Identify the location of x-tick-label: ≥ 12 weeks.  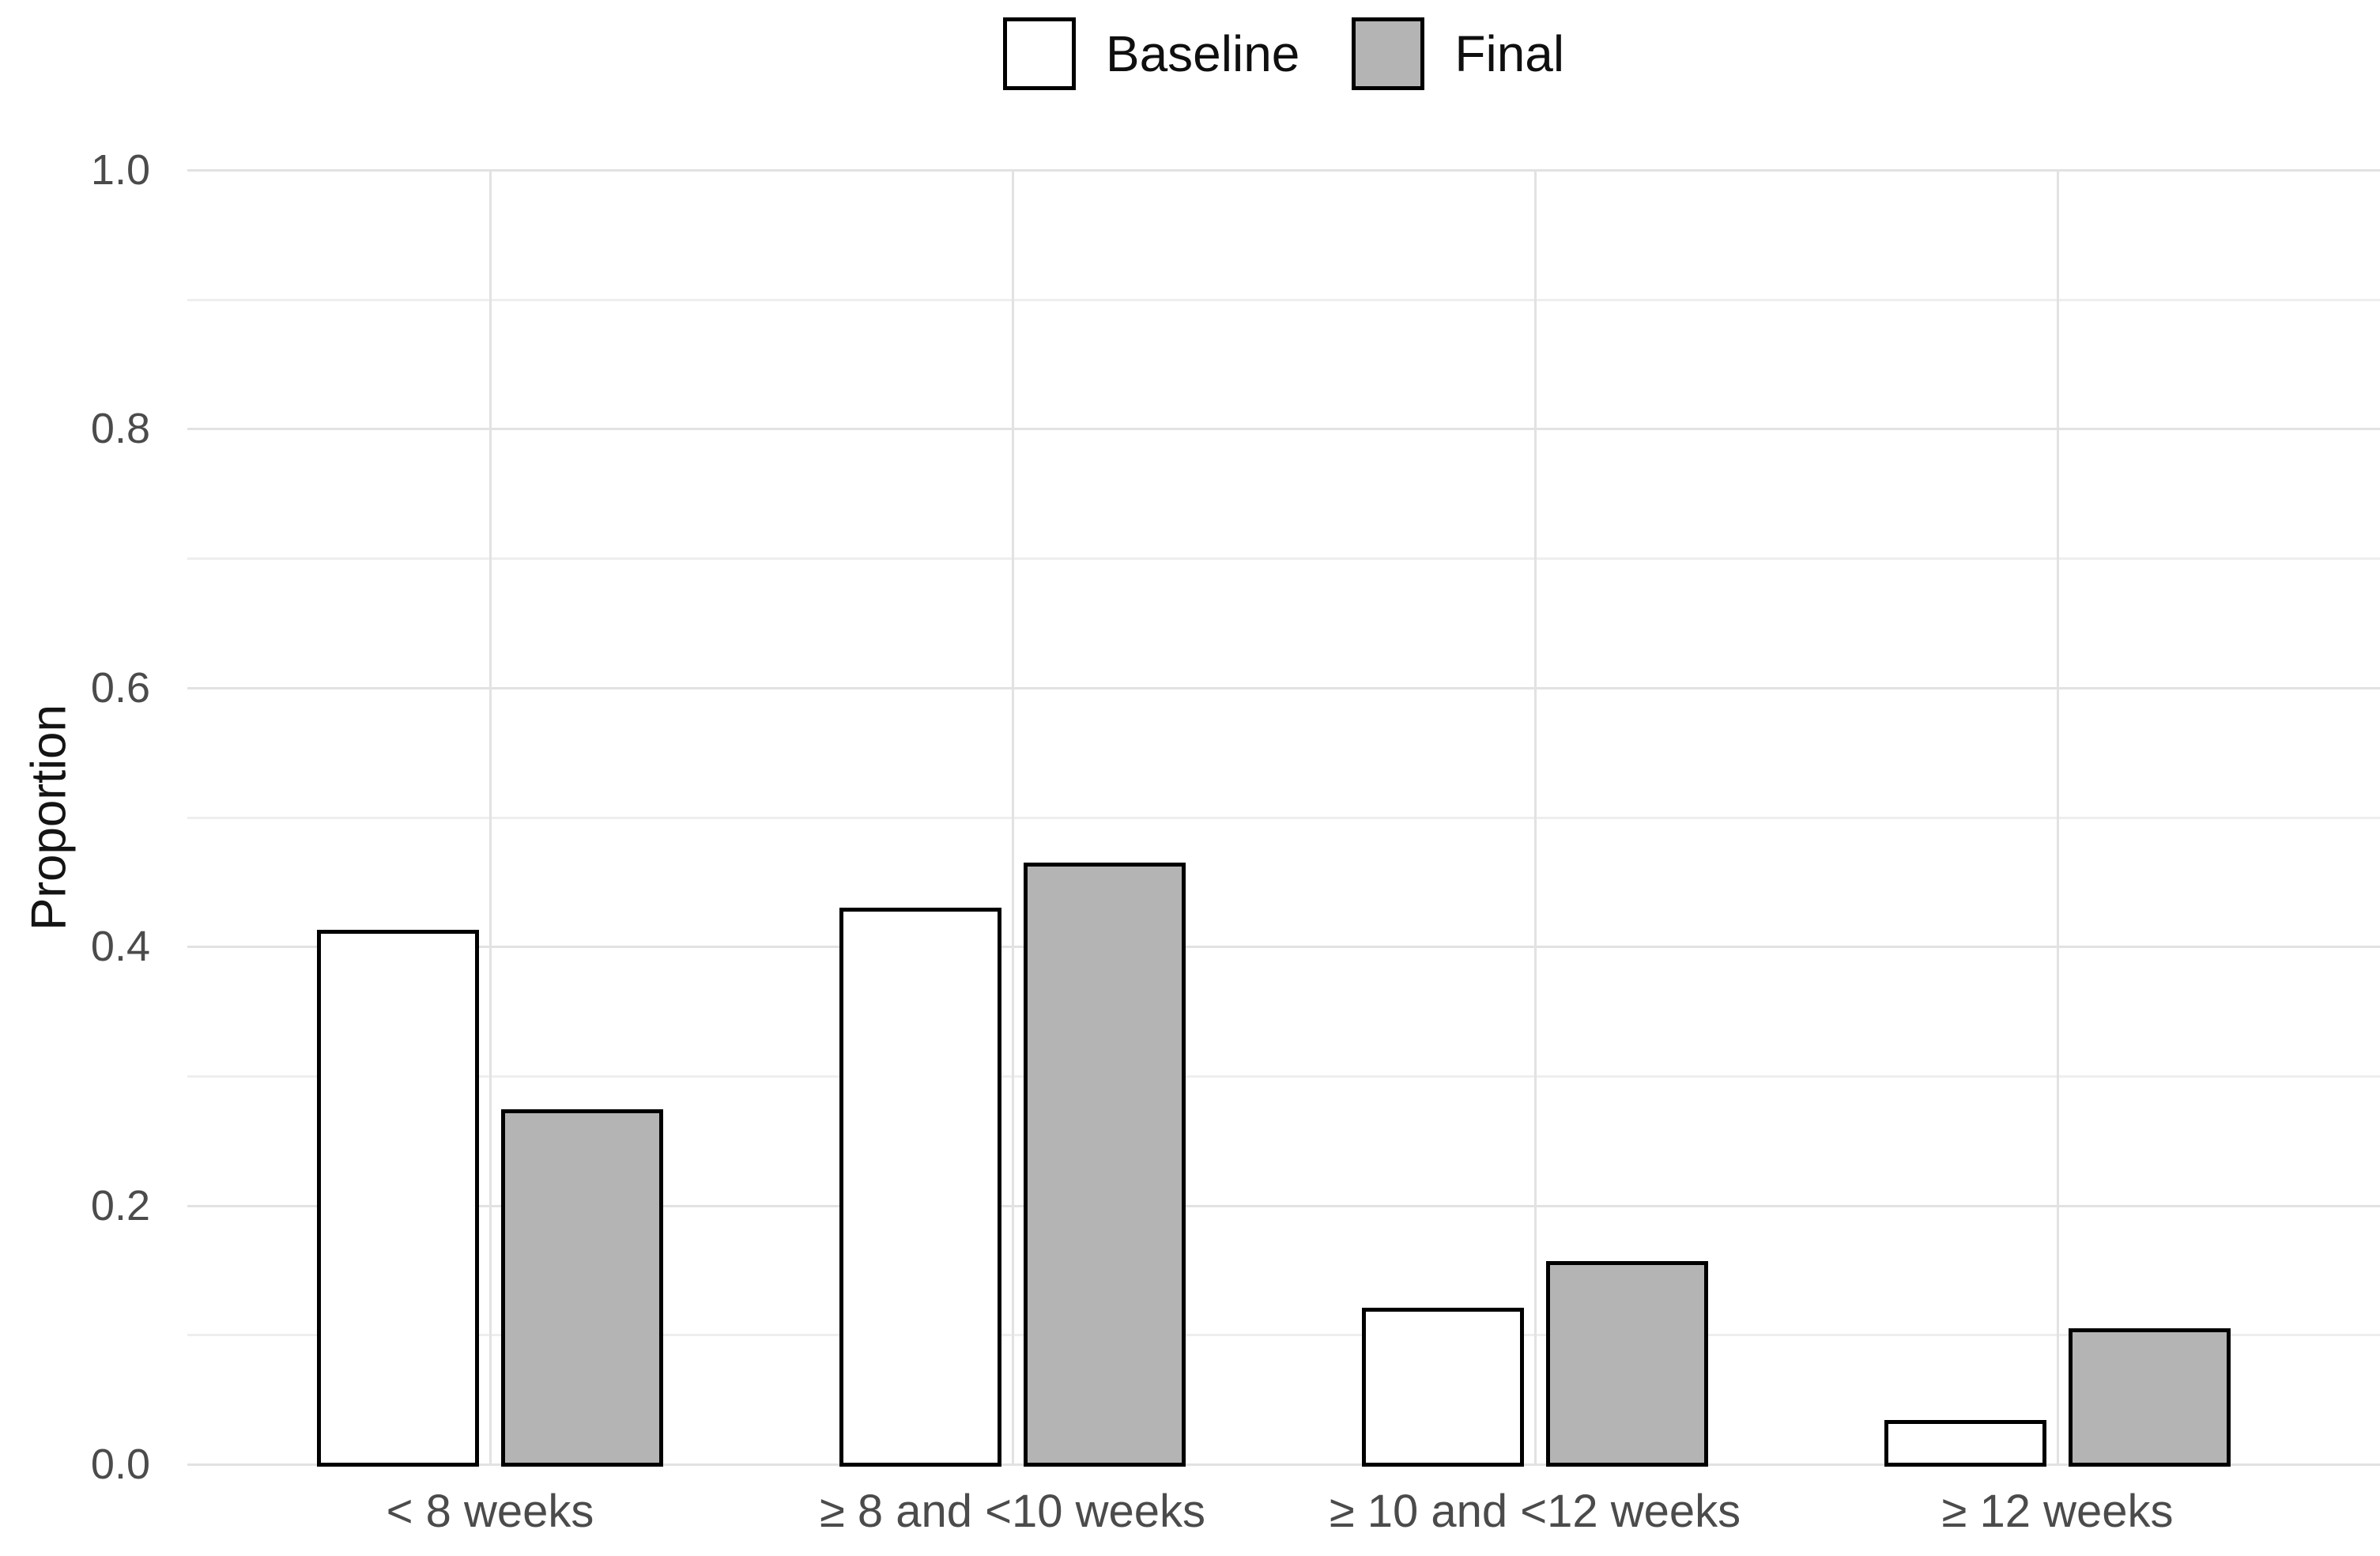
(2057, 1511).